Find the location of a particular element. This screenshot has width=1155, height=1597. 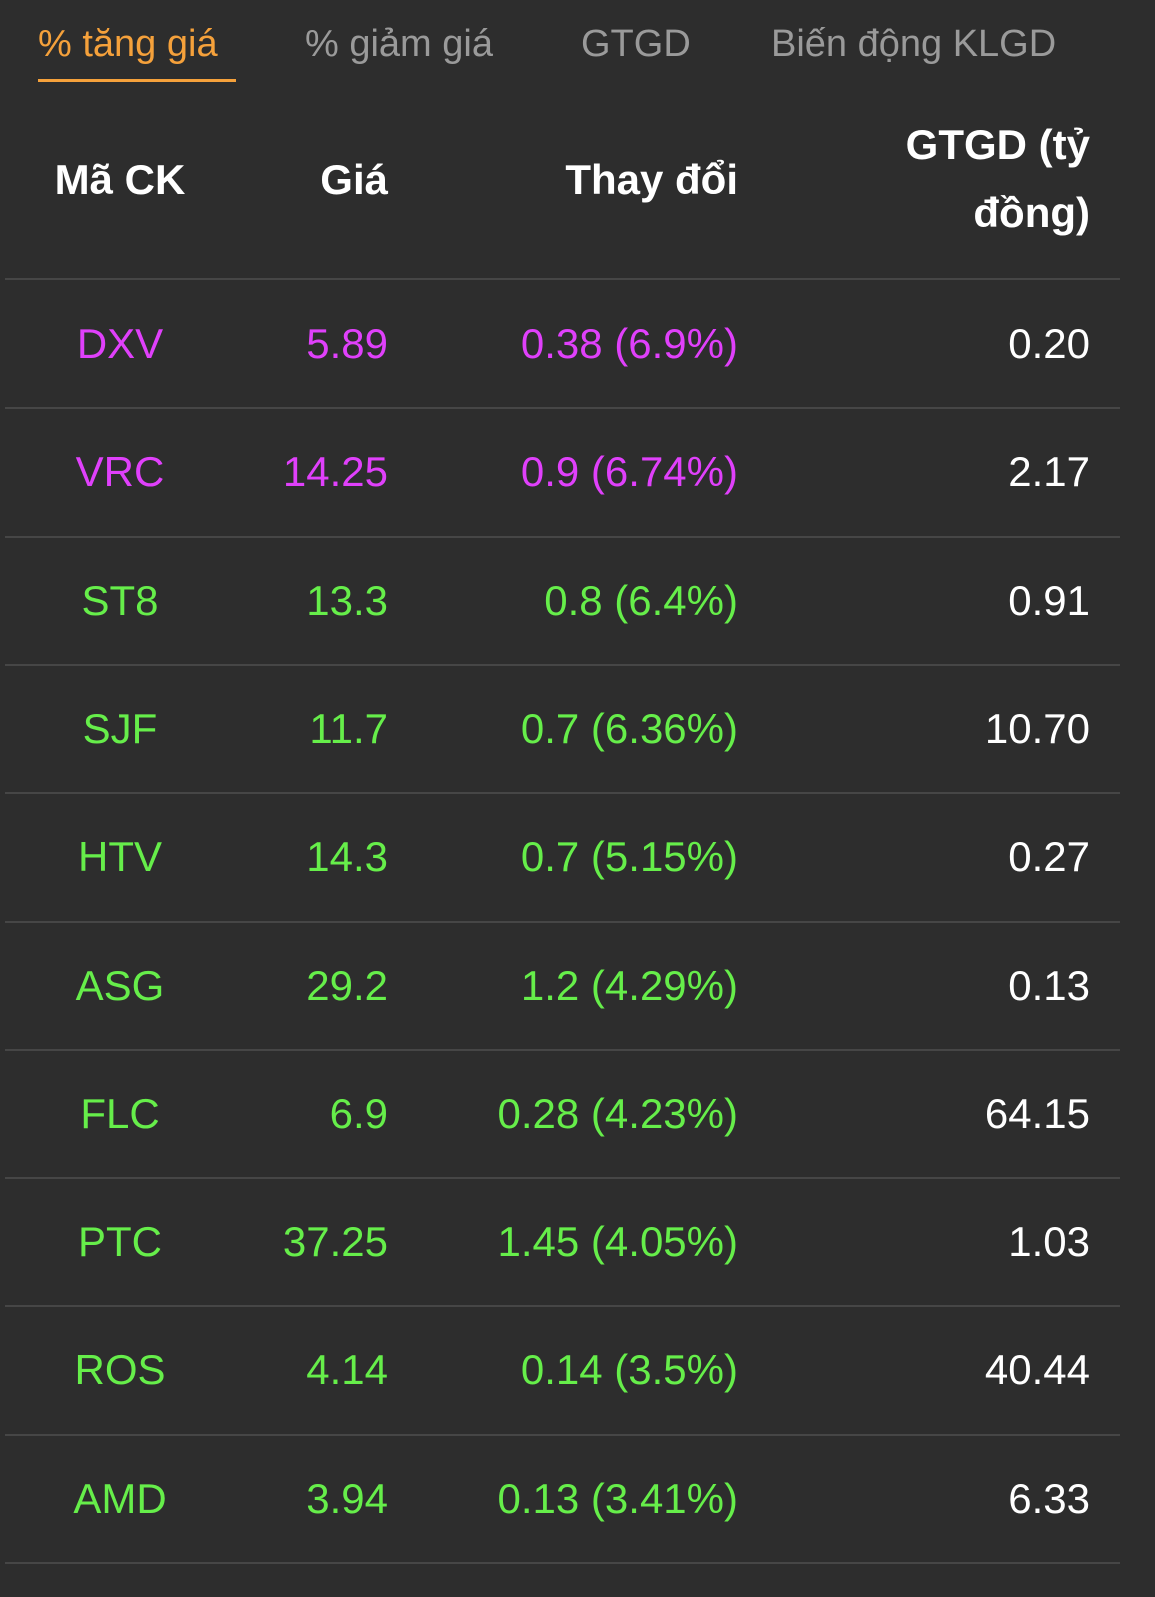

stock-change: 1.2 (4.29%) is located at coordinates (629, 985).